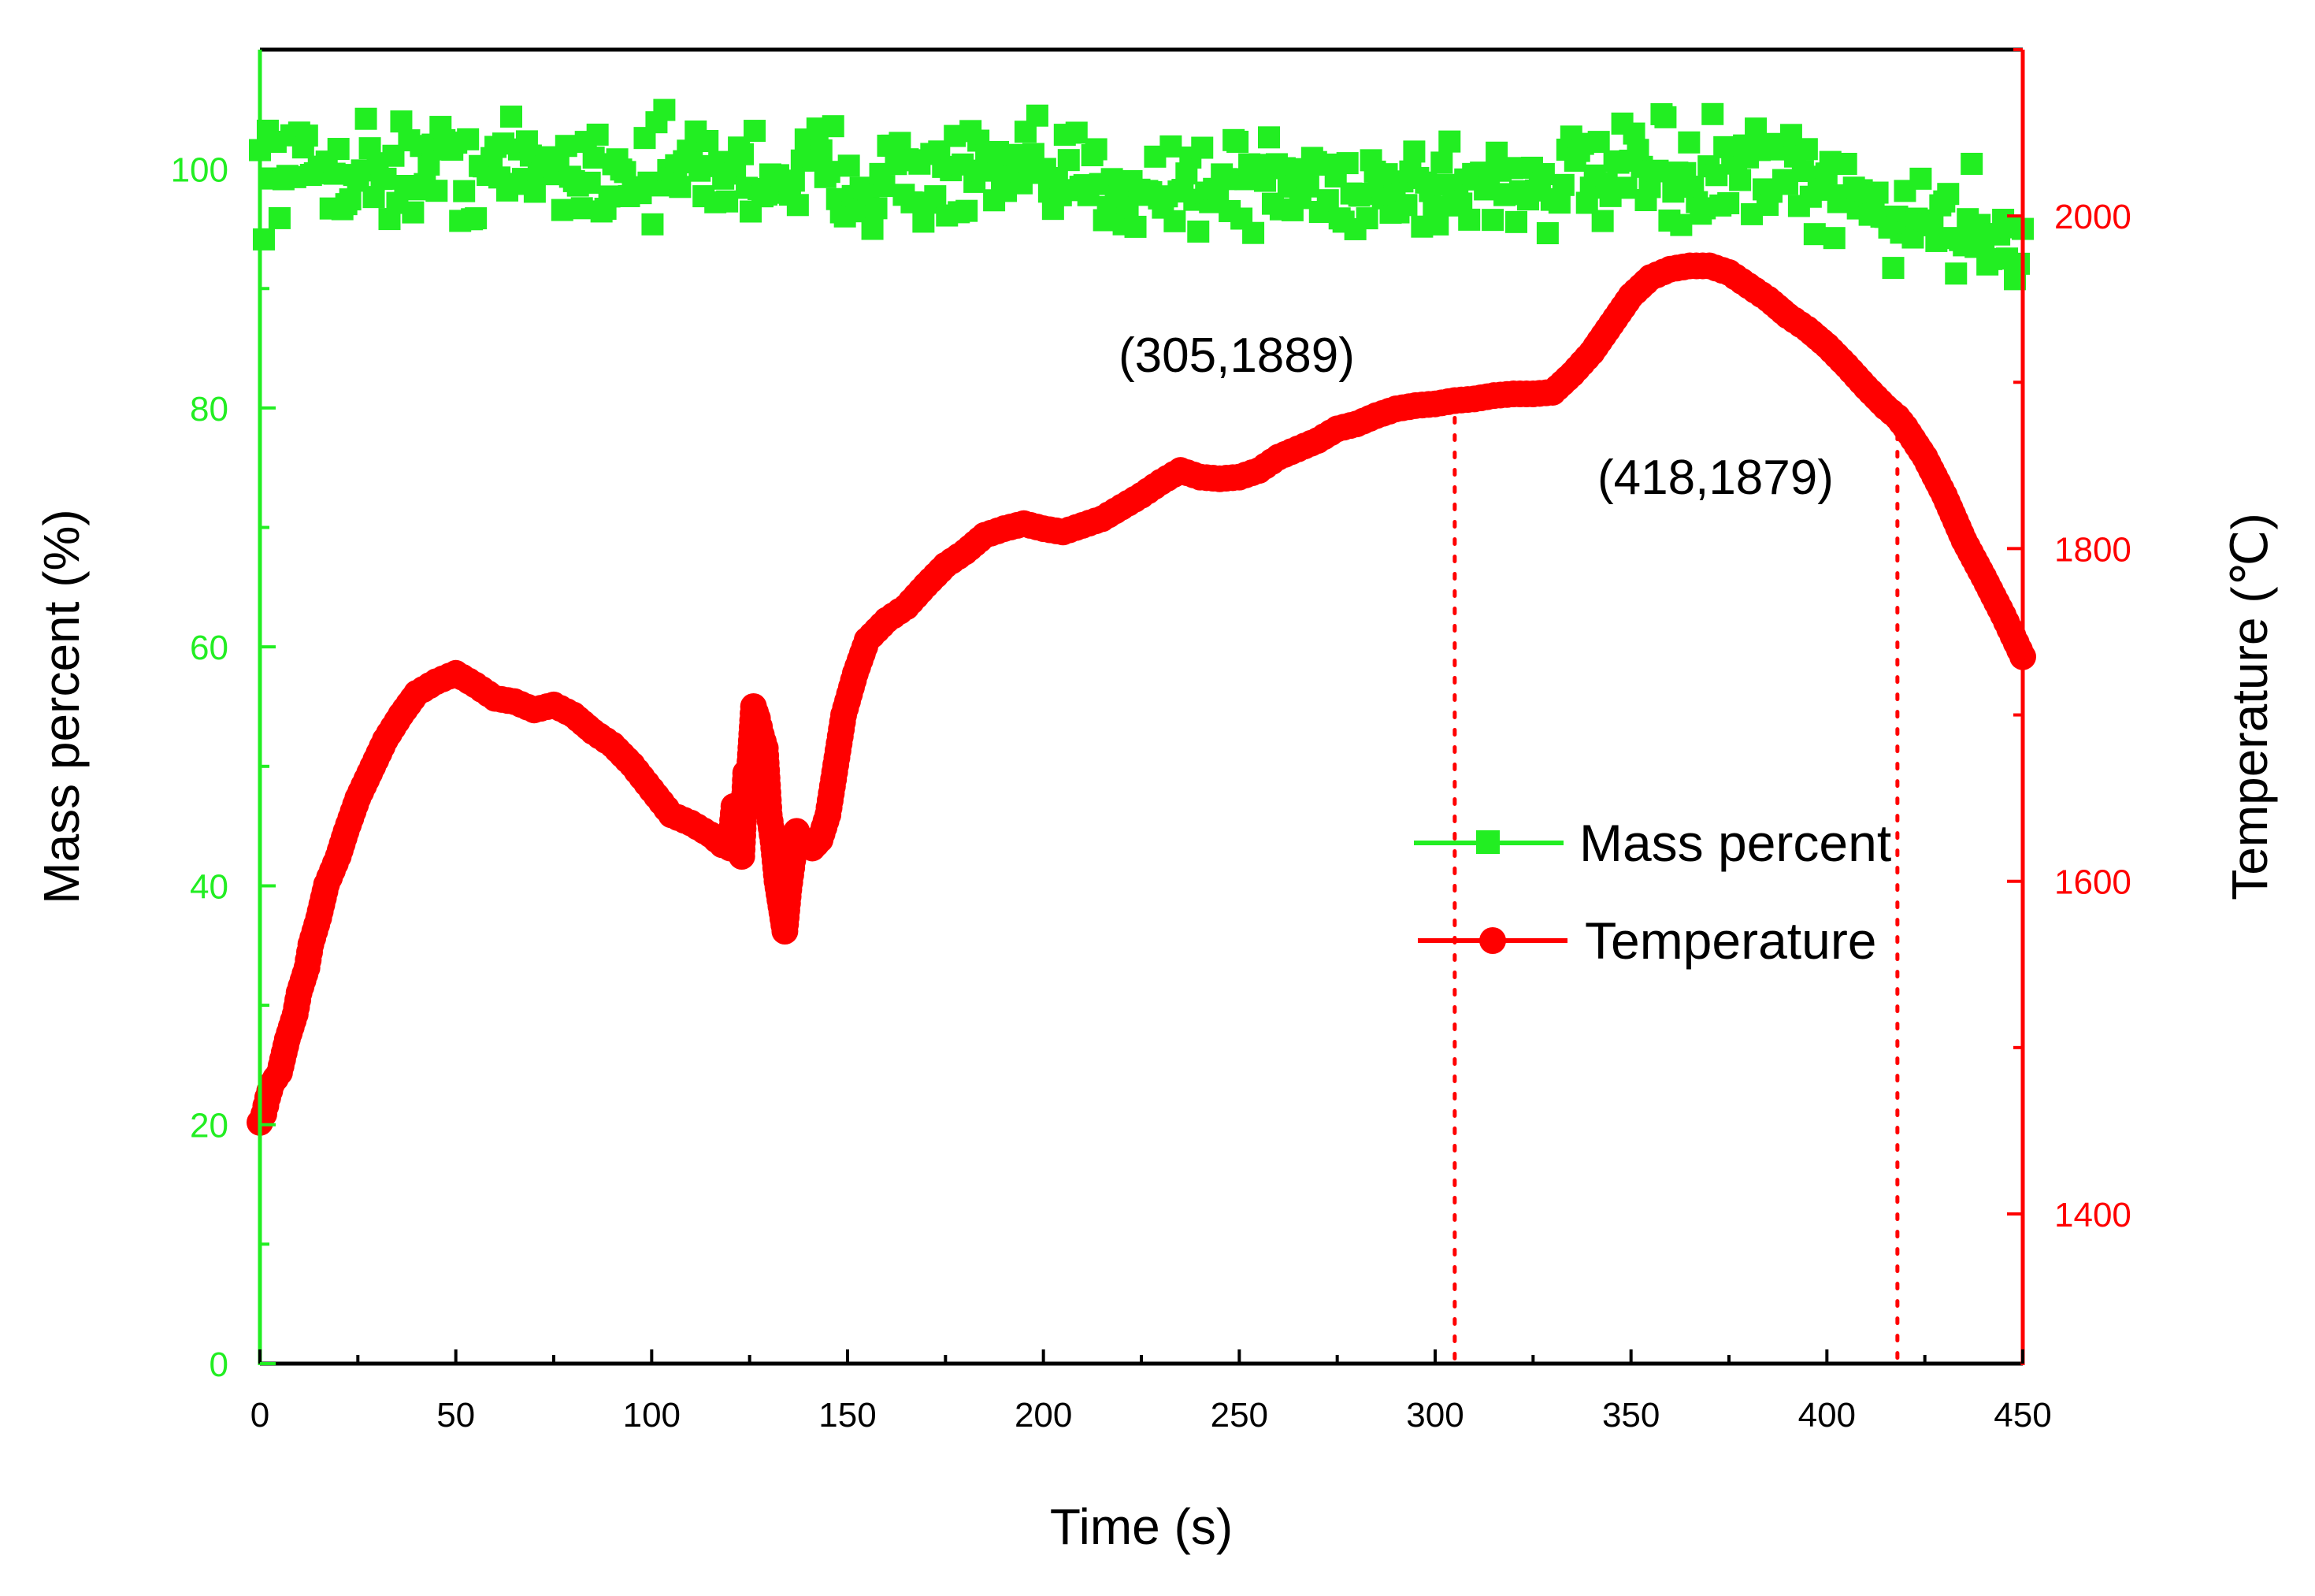 The height and width of the screenshot is (1596, 2315). I want to click on annotation-label-1: (305,1889), so click(1237, 355).